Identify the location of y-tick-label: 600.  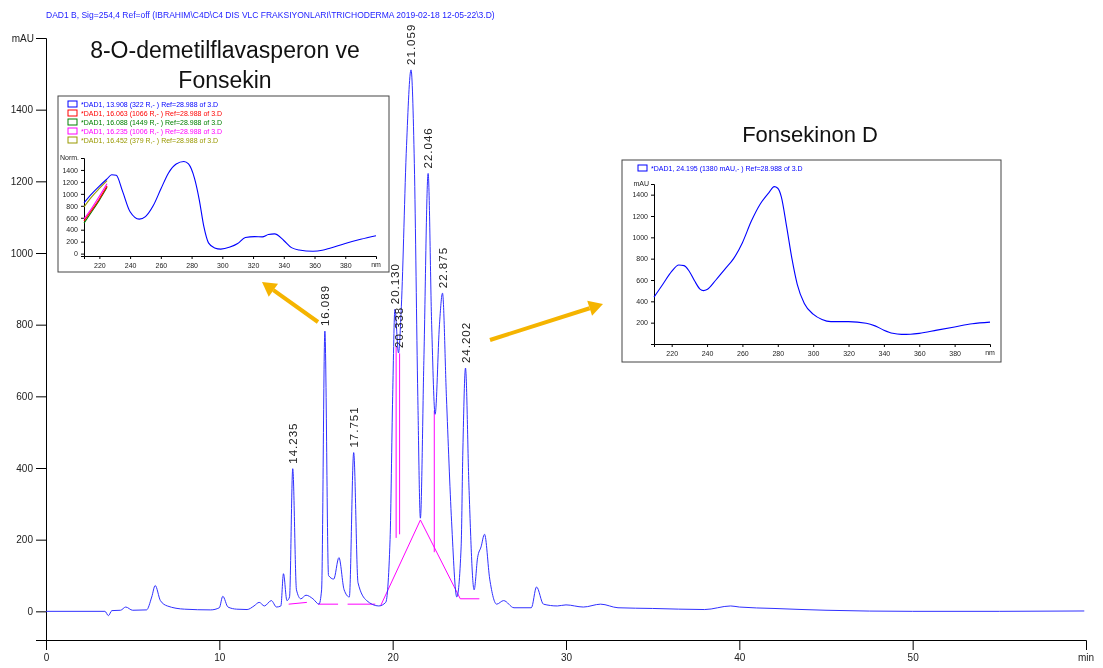
(25, 397).